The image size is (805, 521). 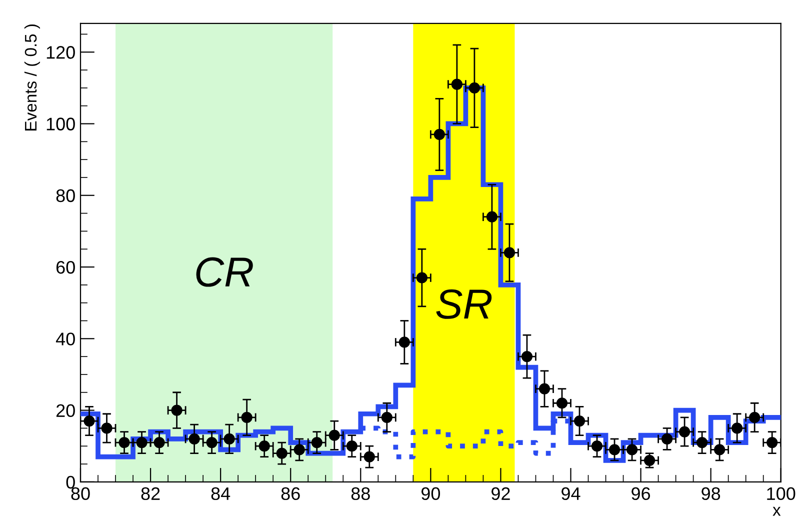 I want to click on x-tick-label: 90, so click(x=430, y=493).